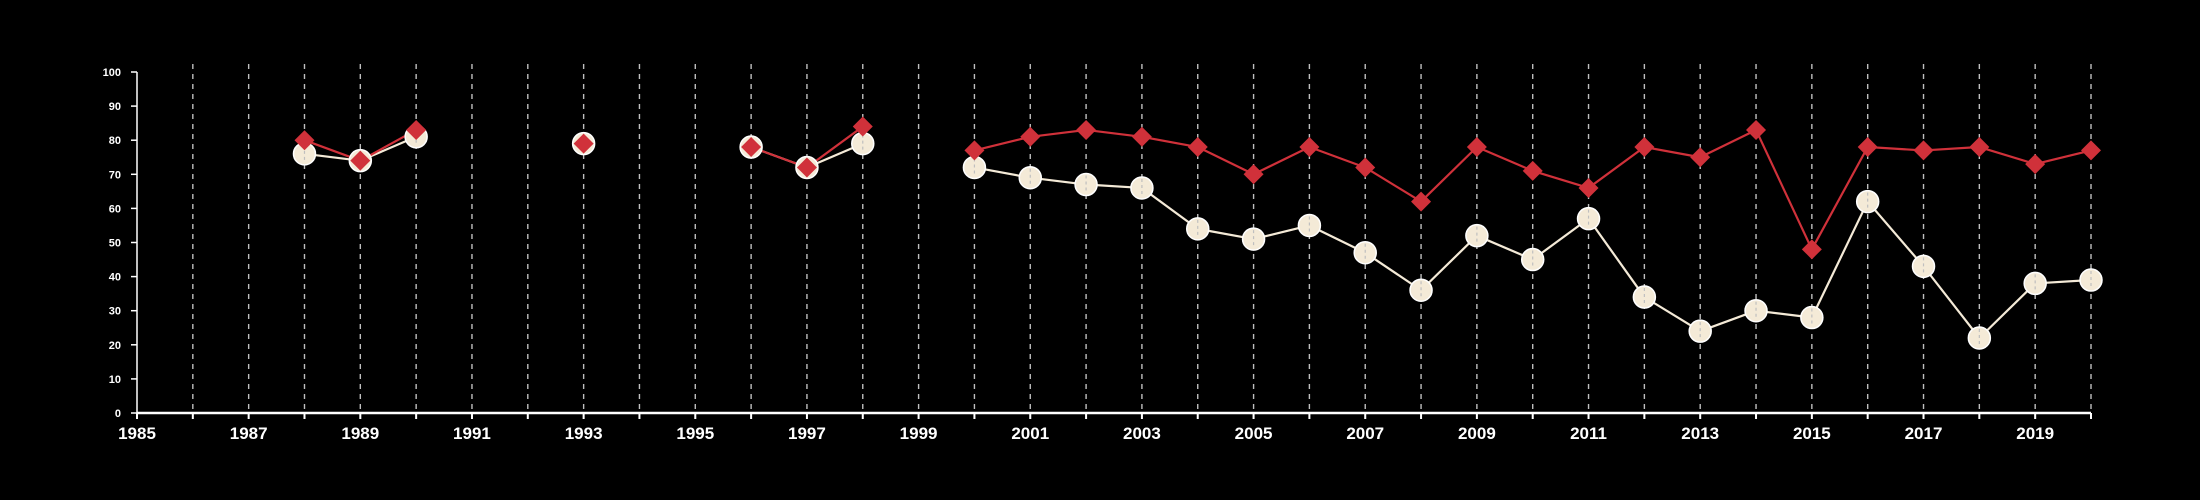 Image resolution: width=2200 pixels, height=500 pixels. What do you see at coordinates (112, 73) in the screenshot?
I see `y-tick-label: 100` at bounding box center [112, 73].